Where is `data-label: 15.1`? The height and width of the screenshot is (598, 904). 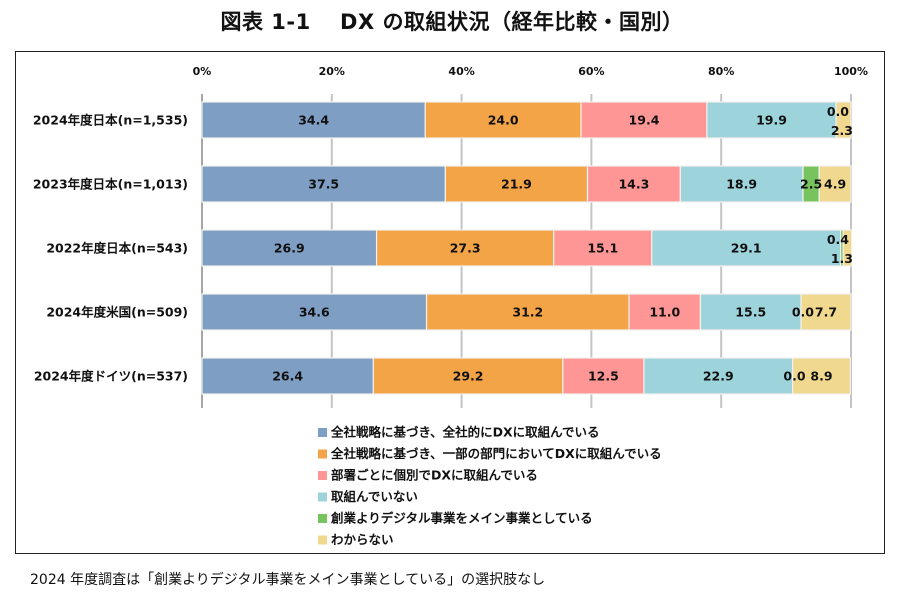 data-label: 15.1 is located at coordinates (602, 248).